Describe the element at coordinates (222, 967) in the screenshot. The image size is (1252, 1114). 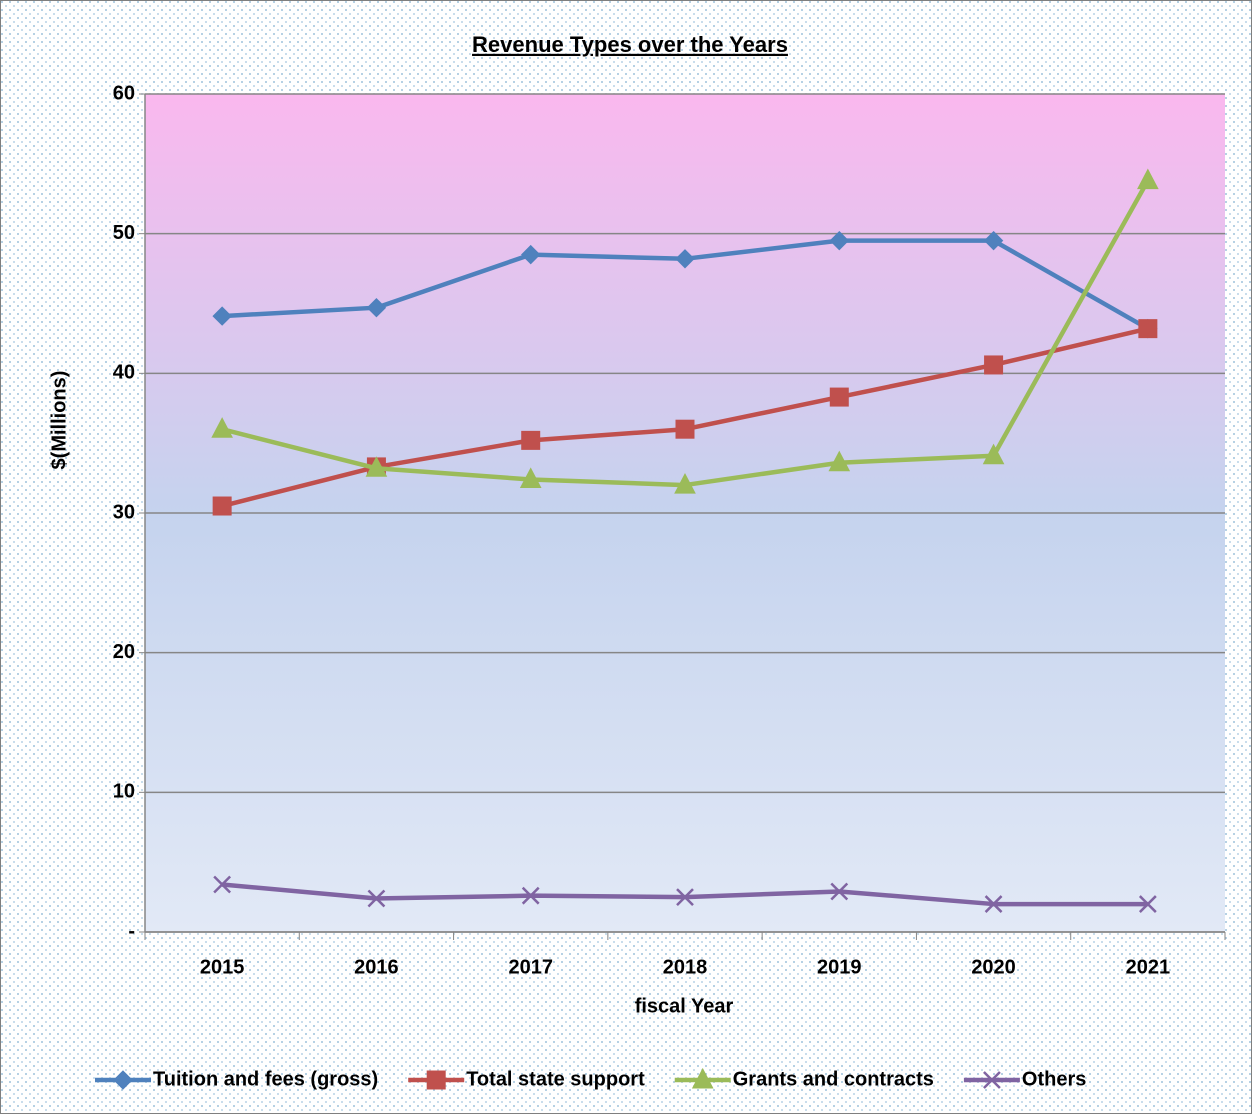
I see `x-tick-label: 2015` at that location.